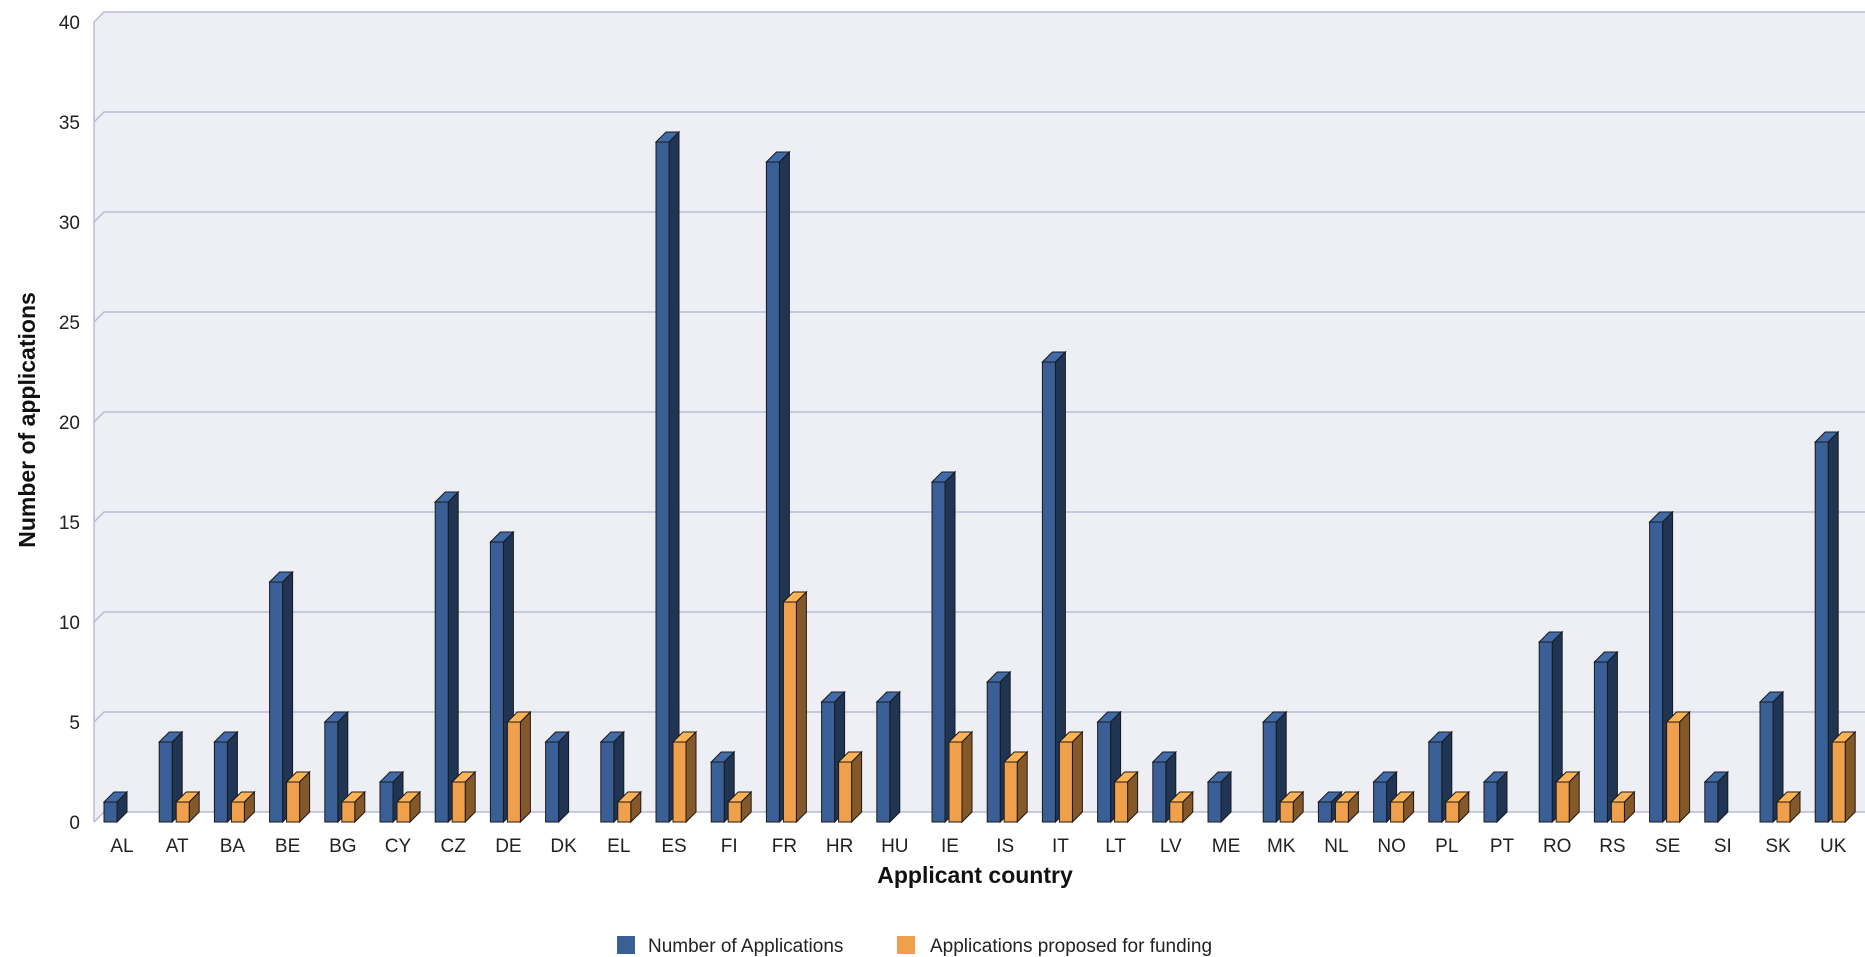  What do you see at coordinates (1667, 846) in the screenshot?
I see `x-tick-label: SE` at bounding box center [1667, 846].